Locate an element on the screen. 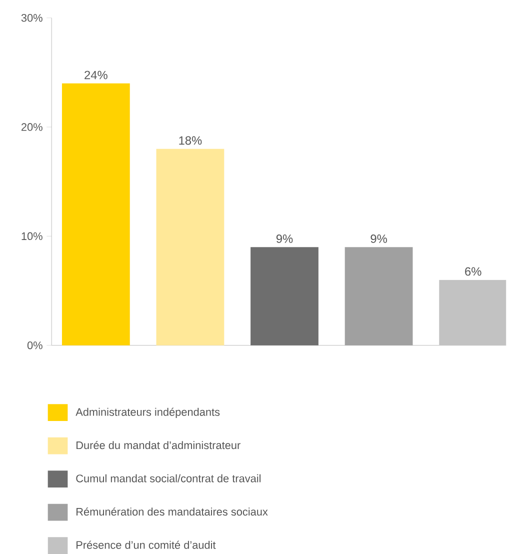 The image size is (507, 554). data-label: 18% is located at coordinates (190, 140).